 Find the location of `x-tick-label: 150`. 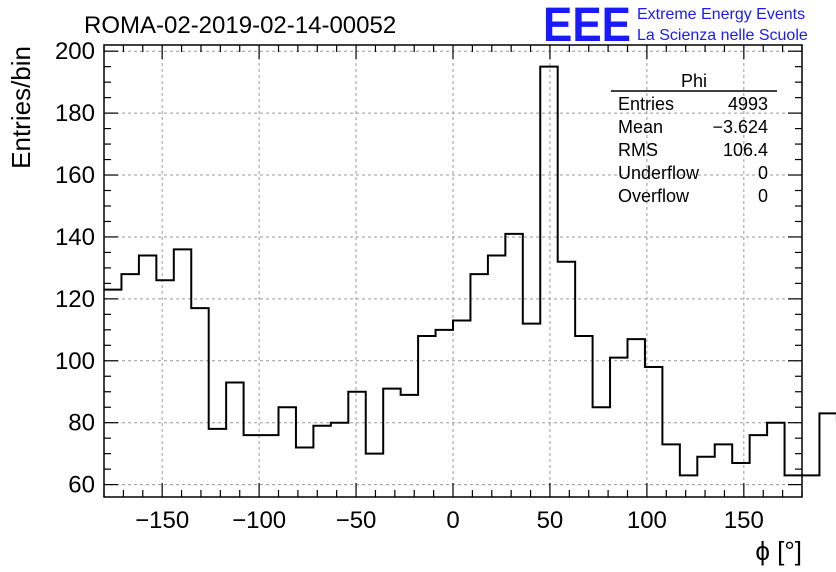

x-tick-label: 150 is located at coordinates (744, 520).